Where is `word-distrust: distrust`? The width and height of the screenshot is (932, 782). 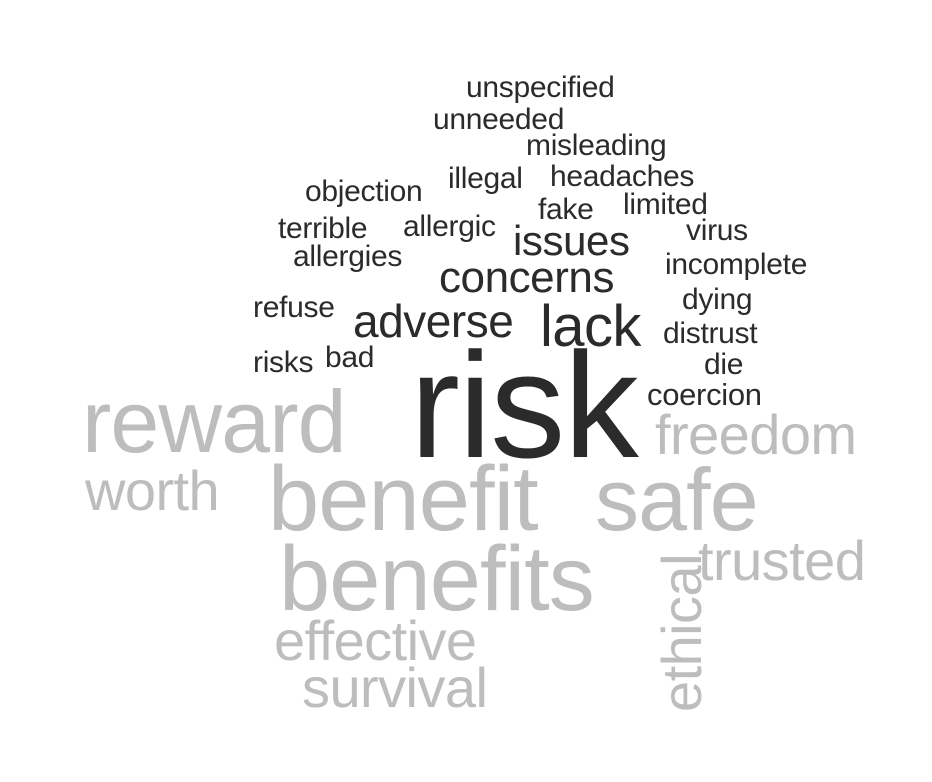 word-distrust: distrust is located at coordinates (710, 333).